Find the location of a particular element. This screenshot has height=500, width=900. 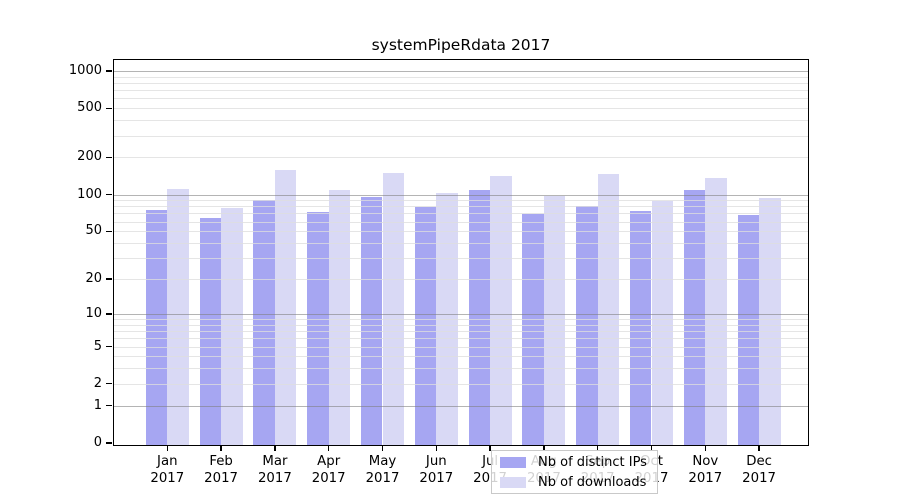

legend-item-downloads: Nb of downloads is located at coordinates (574, 482).